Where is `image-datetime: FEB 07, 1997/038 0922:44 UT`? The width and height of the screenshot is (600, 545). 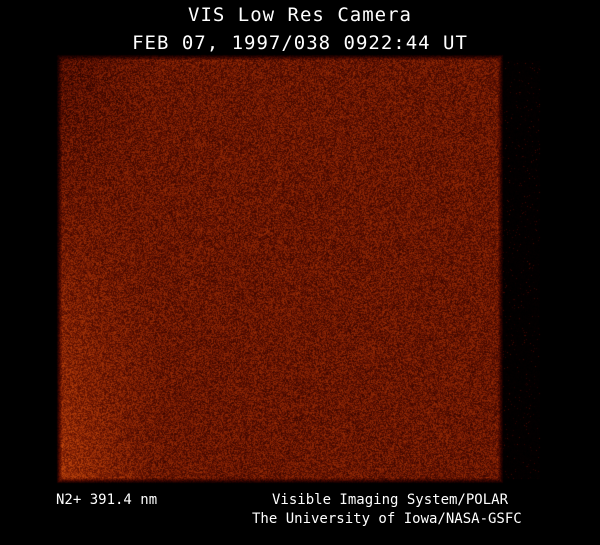
image-datetime: FEB 07, 1997/038 0922:44 UT is located at coordinates (300, 43).